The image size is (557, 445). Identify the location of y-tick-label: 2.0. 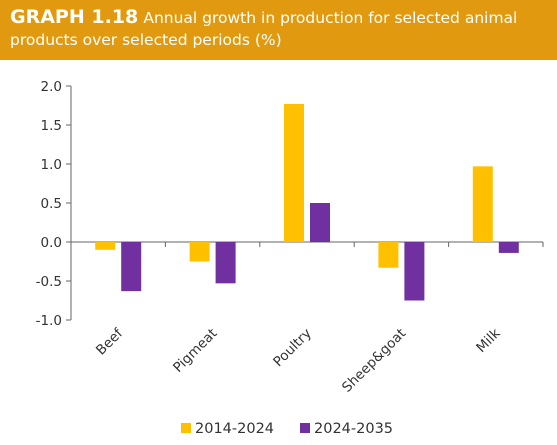
(51, 87).